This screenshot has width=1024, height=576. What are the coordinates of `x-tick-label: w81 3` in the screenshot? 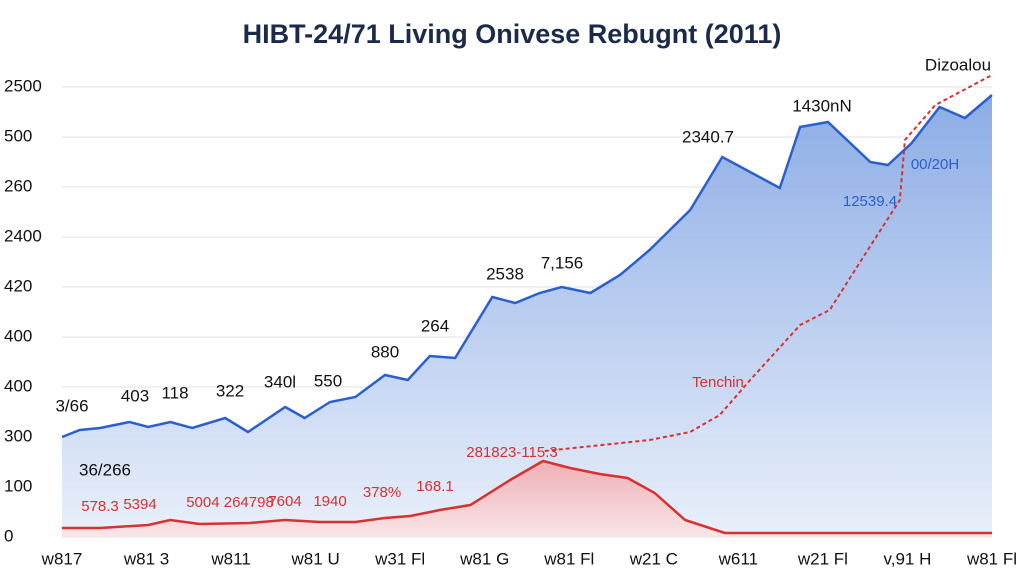 It's located at (146, 558).